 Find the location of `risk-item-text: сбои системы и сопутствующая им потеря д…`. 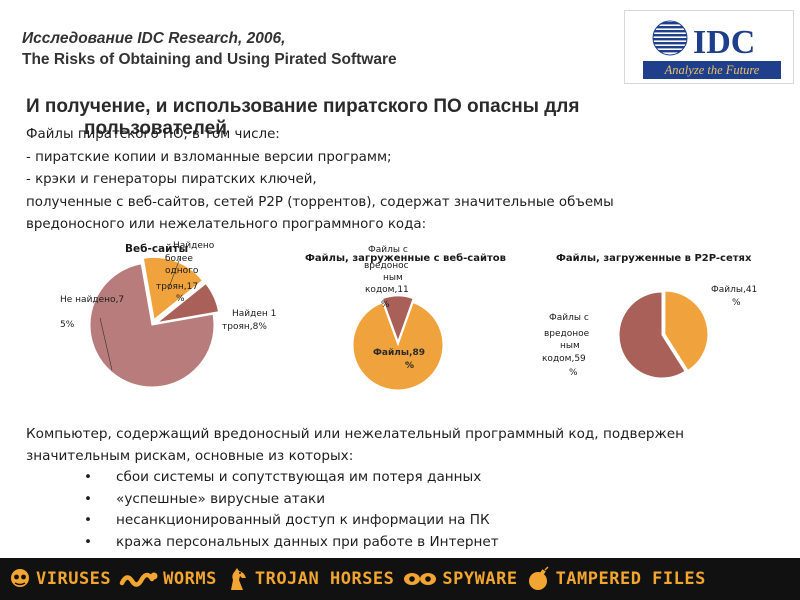

risk-item-text: сбои системы и сопутствующая им потеря д… is located at coordinates (299, 477).